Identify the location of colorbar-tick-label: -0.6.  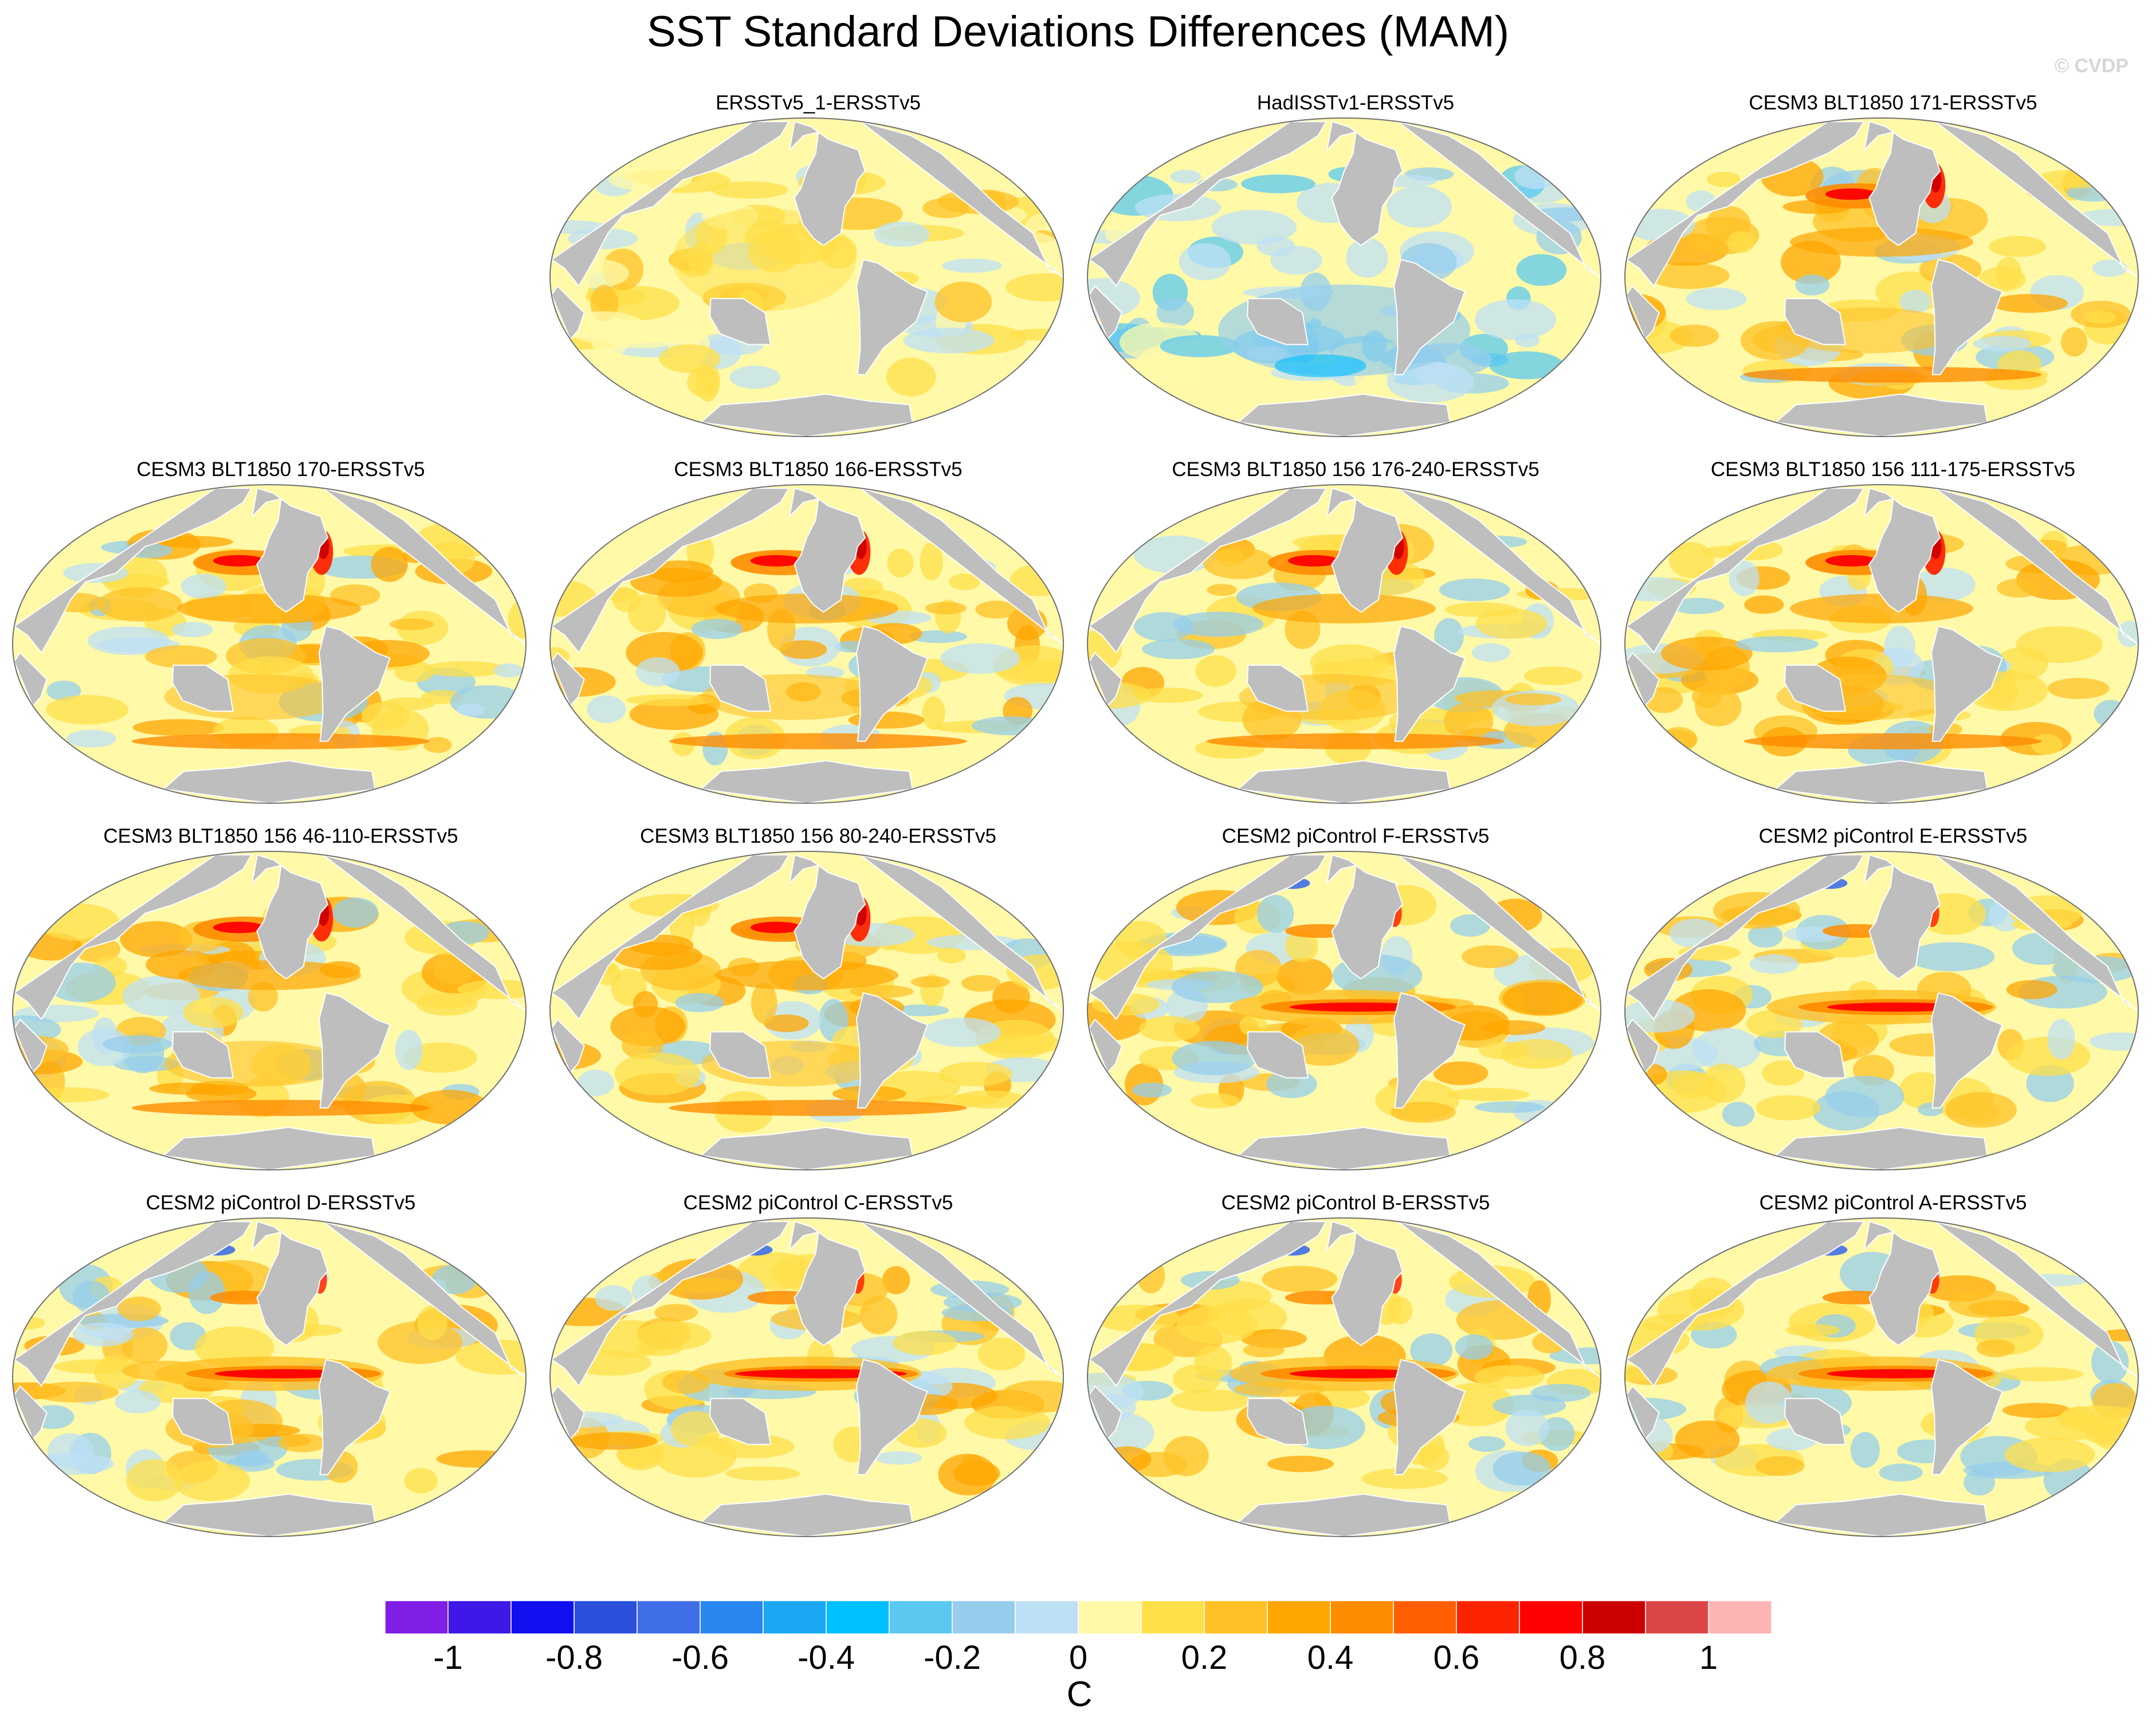
(700, 1657).